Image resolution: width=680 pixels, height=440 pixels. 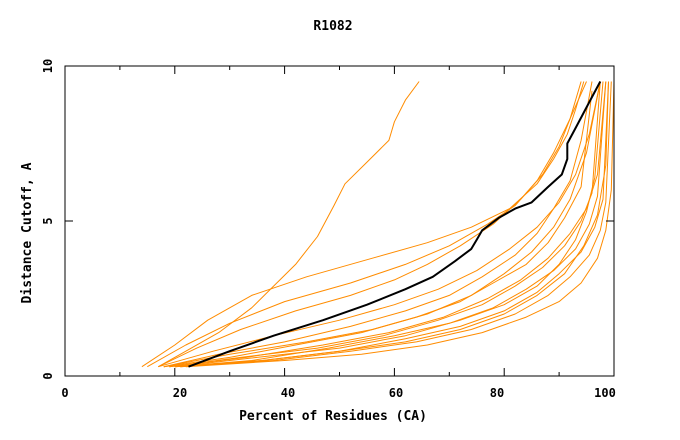 What do you see at coordinates (333, 416) in the screenshot?
I see `x-axis-label: Percent of Residues (CA)` at bounding box center [333, 416].